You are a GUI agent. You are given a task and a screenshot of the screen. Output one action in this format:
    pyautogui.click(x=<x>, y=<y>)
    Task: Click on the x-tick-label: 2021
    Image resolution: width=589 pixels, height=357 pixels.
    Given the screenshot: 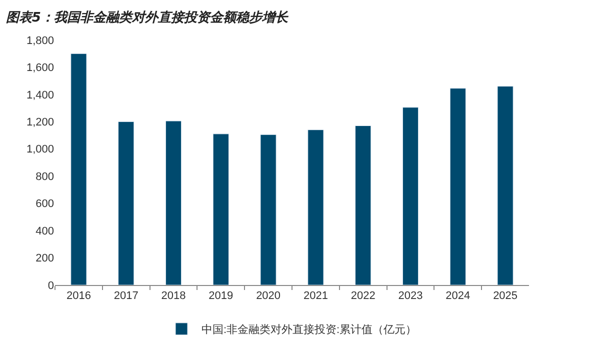 What is the action you would take?
    pyautogui.click(x=315, y=296)
    